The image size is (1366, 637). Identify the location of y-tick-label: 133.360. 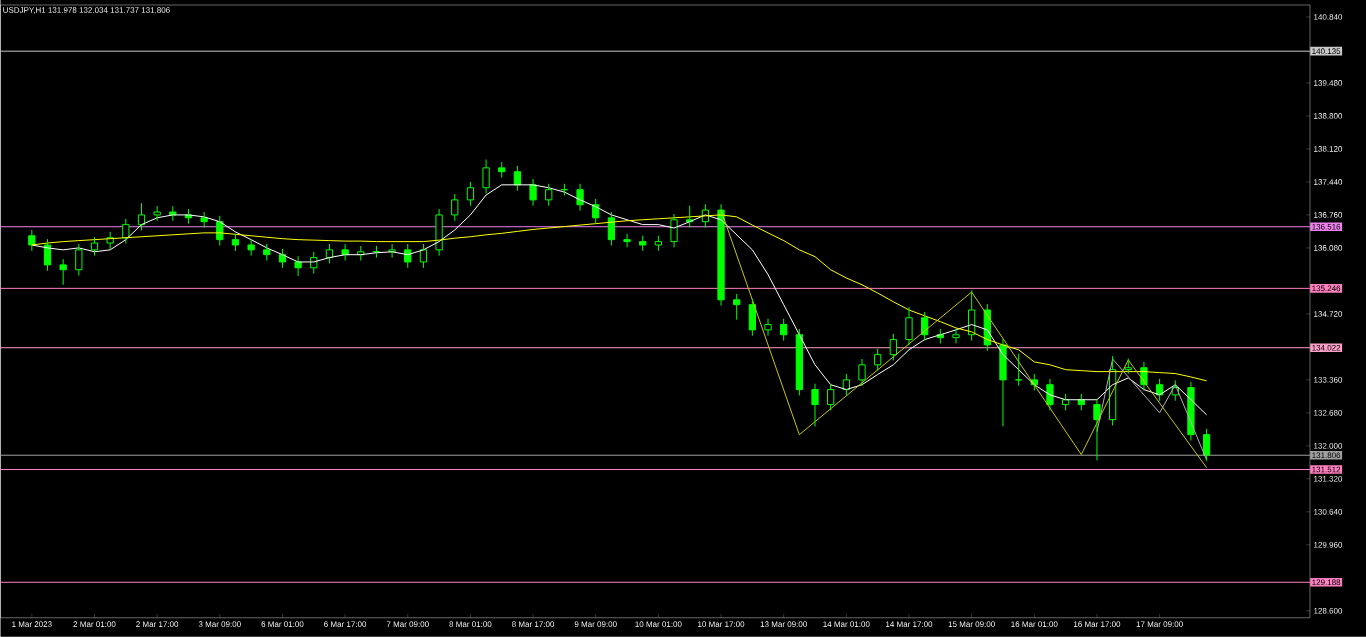
(1328, 380).